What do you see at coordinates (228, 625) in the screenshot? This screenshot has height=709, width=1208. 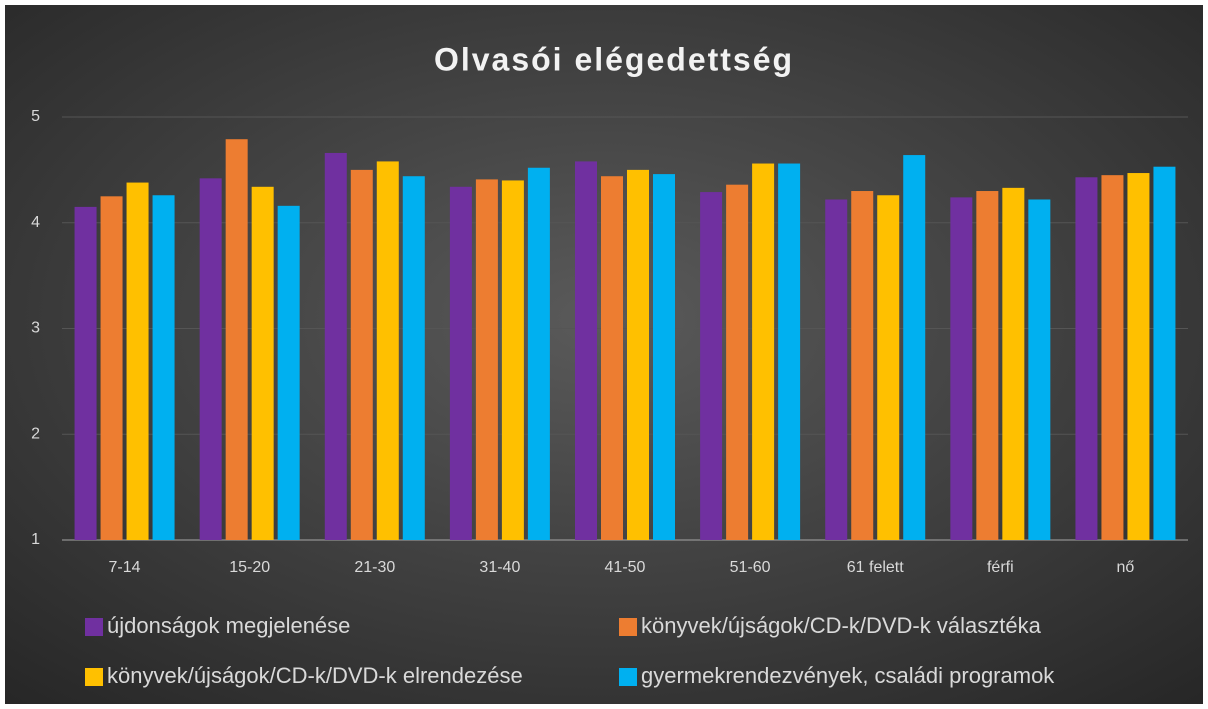 I see `legend-label: újdonságok megjelenése` at bounding box center [228, 625].